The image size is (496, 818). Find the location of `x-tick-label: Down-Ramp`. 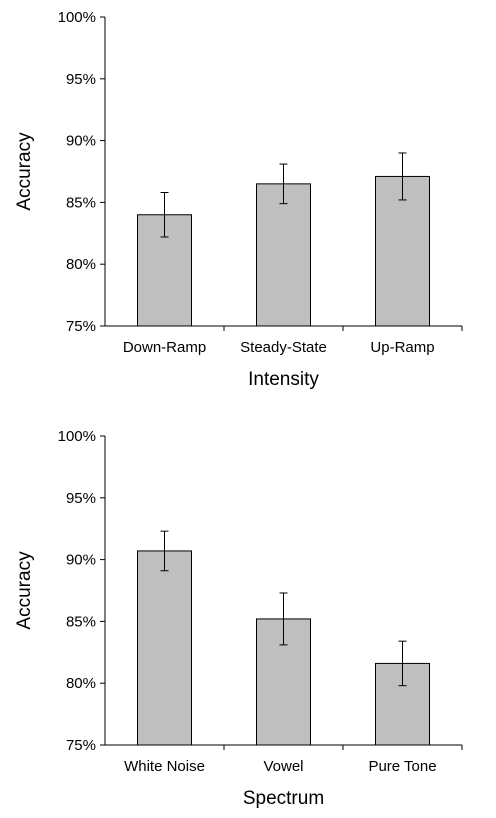

x-tick-label: Down-Ramp is located at coordinates (164, 347).